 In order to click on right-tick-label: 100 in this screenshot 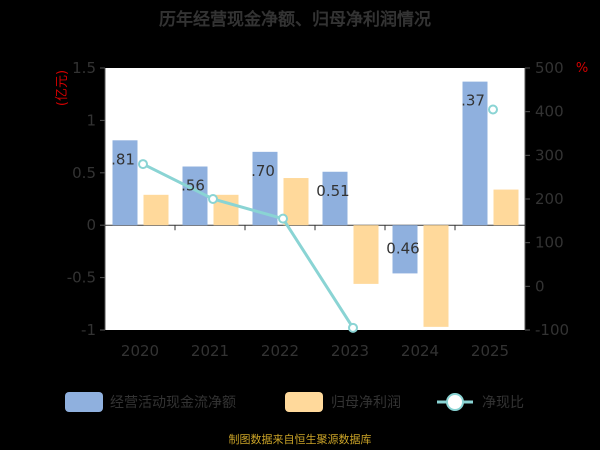, I will do `click(549, 243)`.